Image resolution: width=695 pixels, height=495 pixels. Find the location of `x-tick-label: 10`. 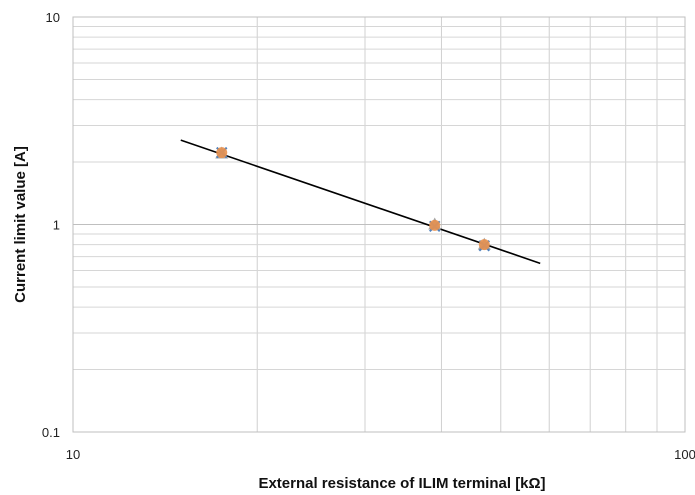

x-tick-label: 10 is located at coordinates (73, 454).